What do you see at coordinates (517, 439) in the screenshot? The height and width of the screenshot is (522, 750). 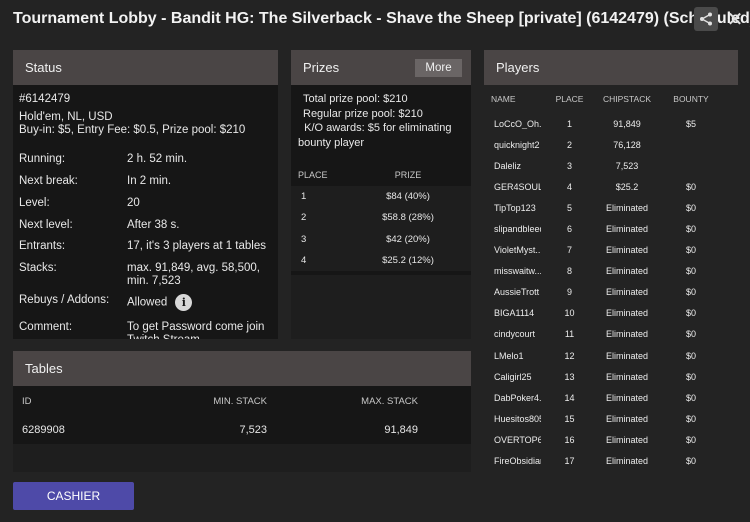 I see `player-name: OVERTOP69` at bounding box center [517, 439].